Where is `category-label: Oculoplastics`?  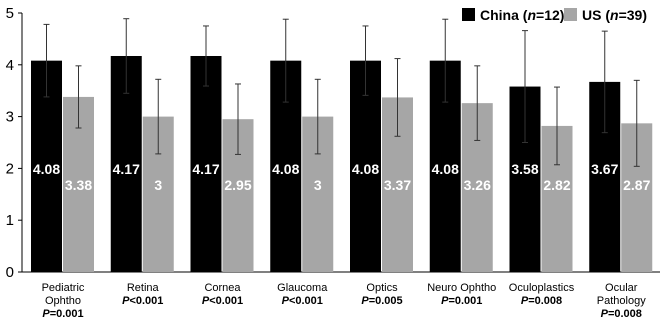 category-label: Oculoplastics is located at coordinates (542, 288).